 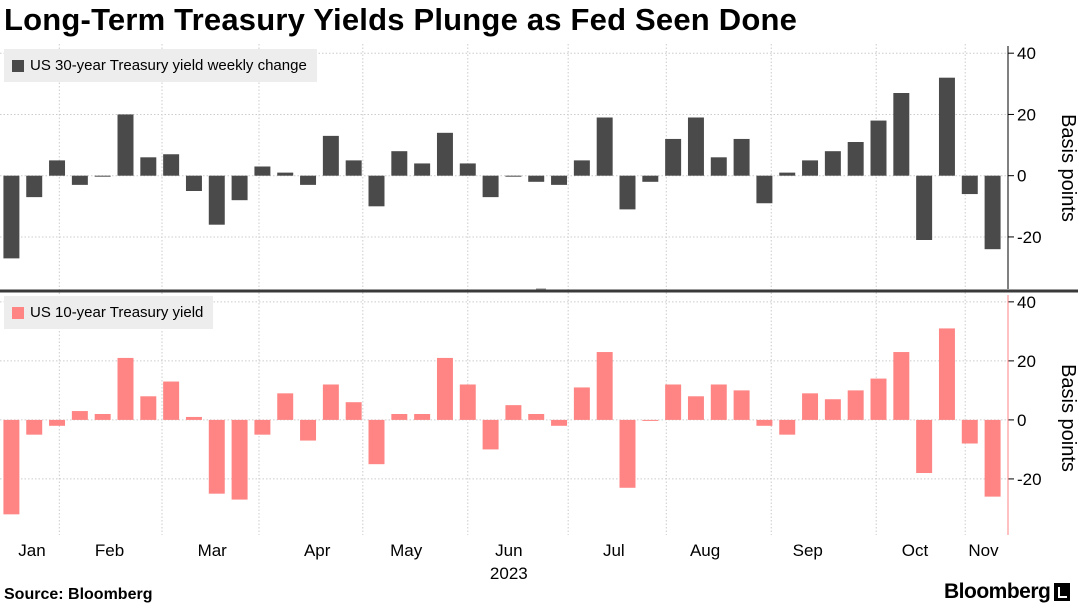 I want to click on bloomberg-terminal-icon, so click(x=1062, y=592).